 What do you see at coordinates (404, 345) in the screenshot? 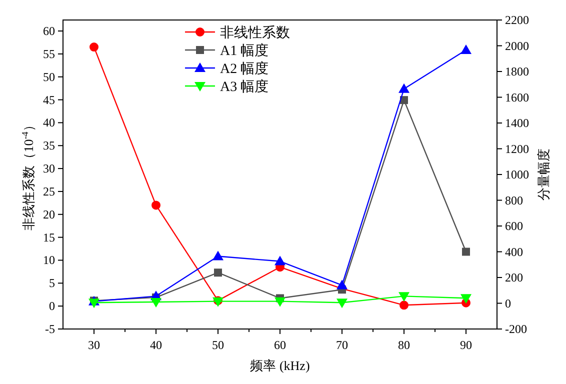
I see `x-tick-label: 80` at bounding box center [404, 345].